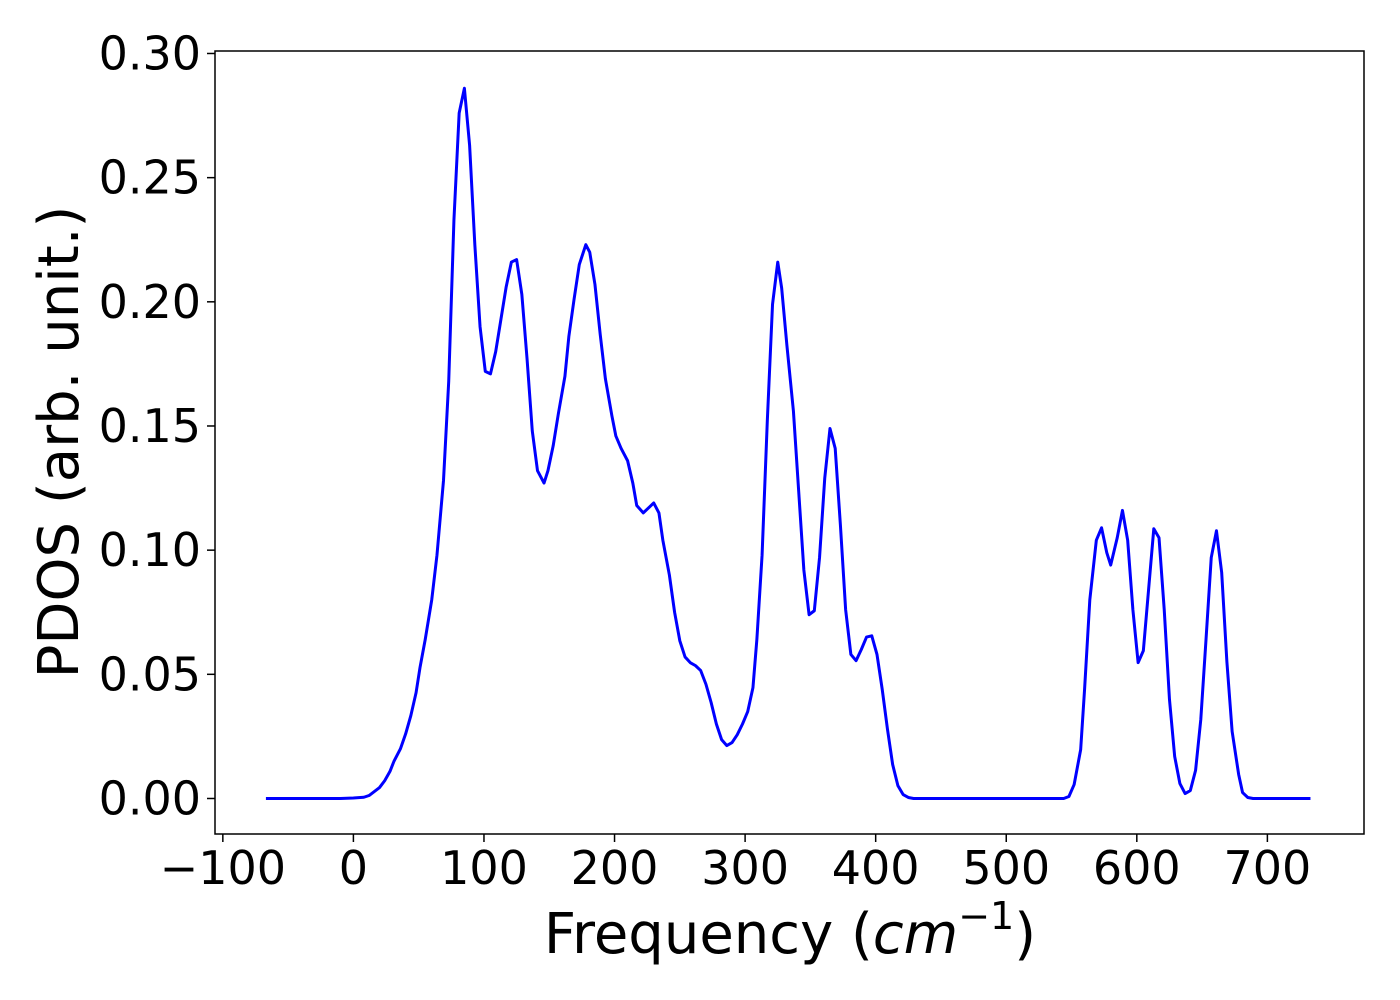 This screenshot has width=1400, height=1000. Describe the element at coordinates (1006, 868) in the screenshot. I see `x-tick-label: 500` at that location.